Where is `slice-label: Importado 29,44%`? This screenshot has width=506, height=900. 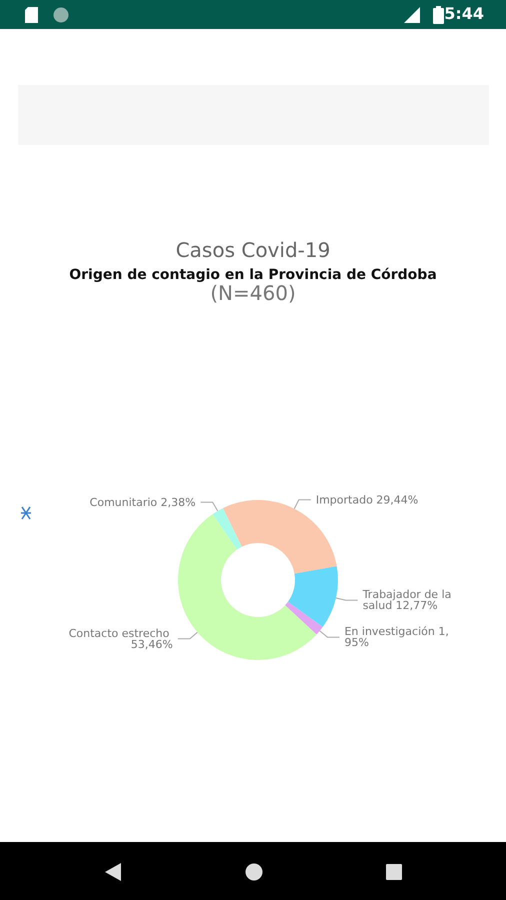
slice-label: Importado 29,44% is located at coordinates (367, 499).